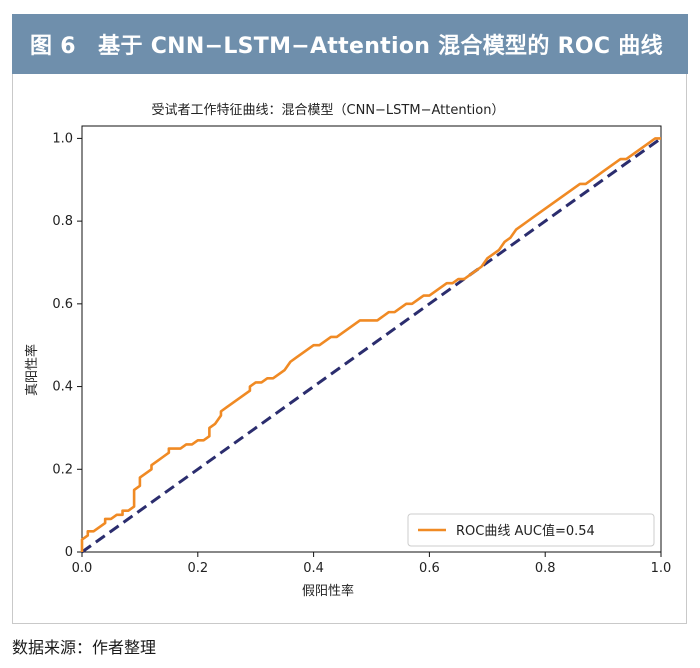 This screenshot has width=700, height=668. I want to click on source-note: 数据来源：作者整理, so click(84, 647).